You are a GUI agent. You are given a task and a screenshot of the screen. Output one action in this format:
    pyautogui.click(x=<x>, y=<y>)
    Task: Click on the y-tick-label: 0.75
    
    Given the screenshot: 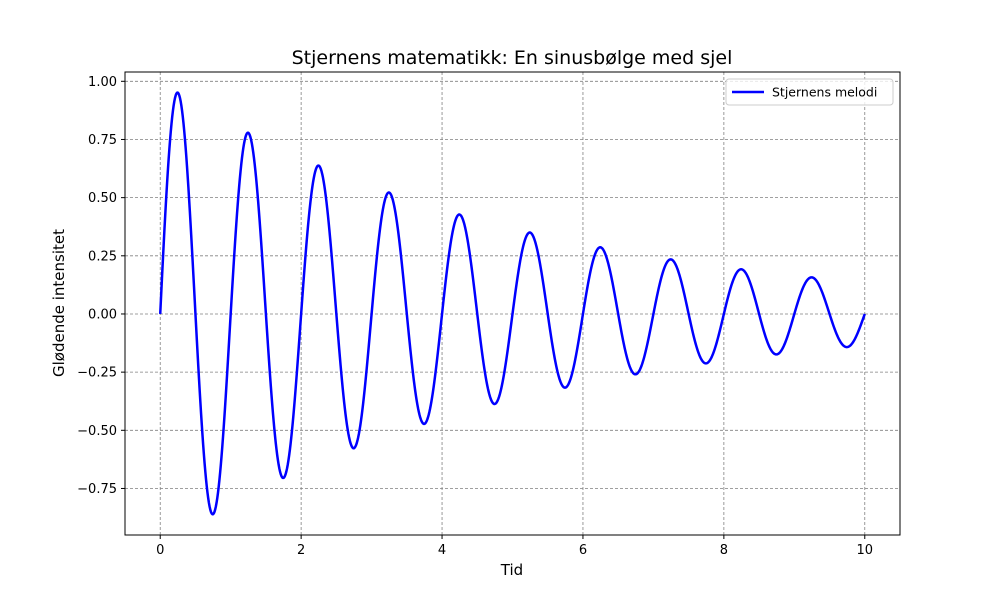 What is the action you would take?
    pyautogui.click(x=102, y=140)
    